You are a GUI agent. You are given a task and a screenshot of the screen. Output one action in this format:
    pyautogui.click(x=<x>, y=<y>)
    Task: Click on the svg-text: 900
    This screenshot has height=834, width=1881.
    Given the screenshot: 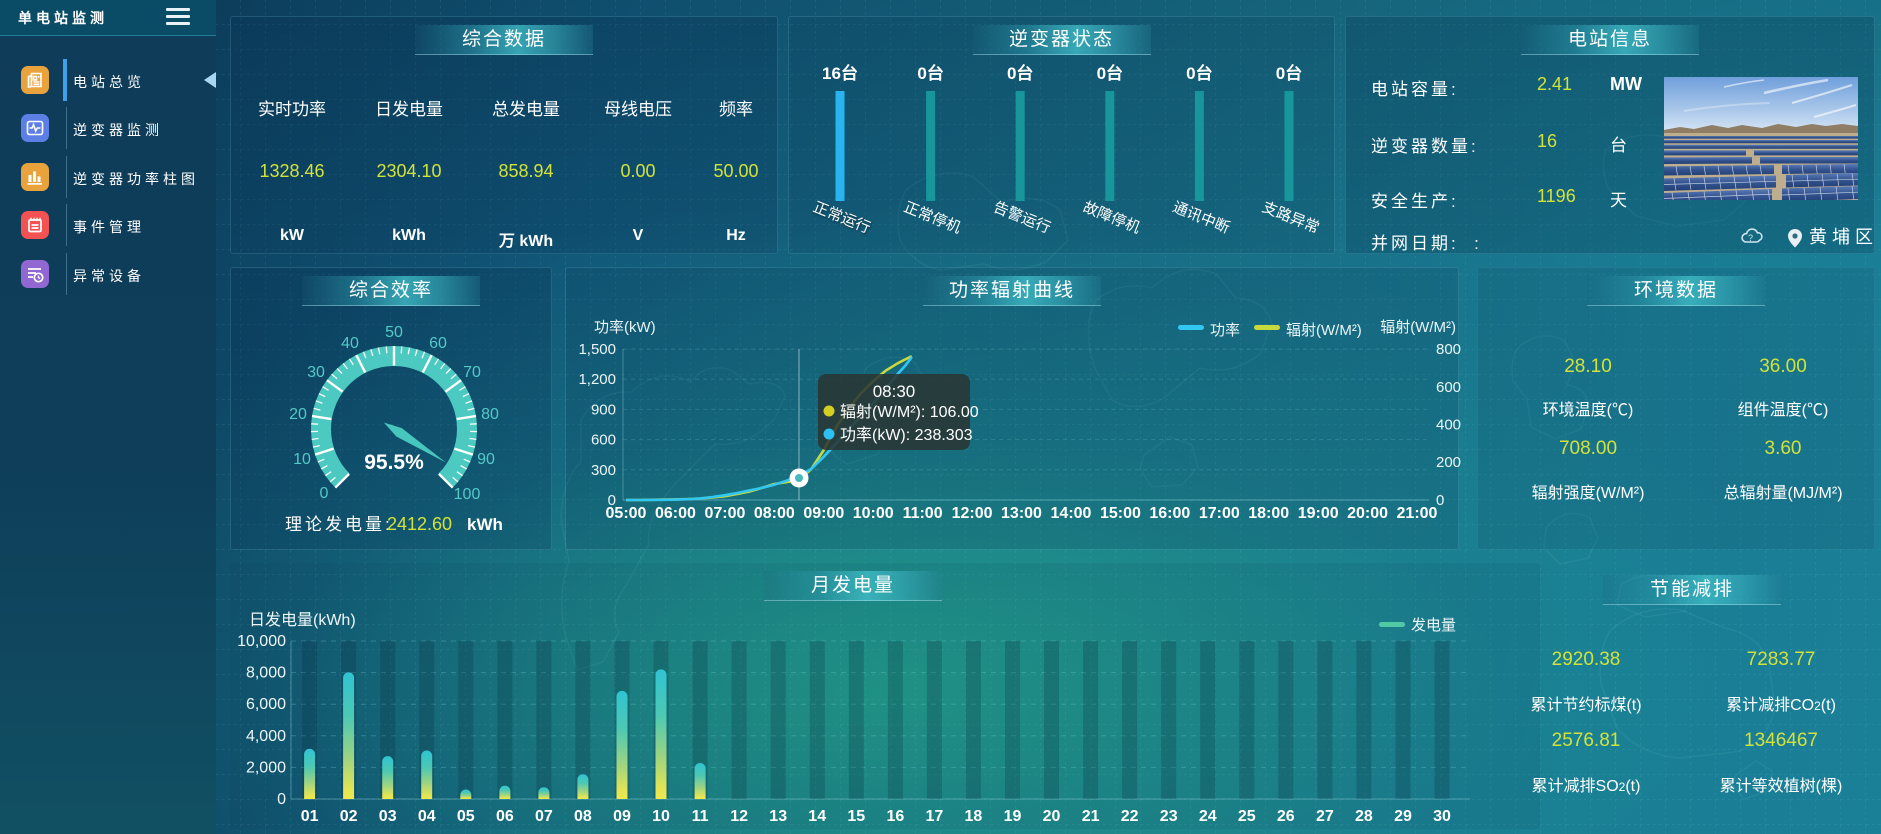 What is the action you would take?
    pyautogui.click(x=603, y=409)
    